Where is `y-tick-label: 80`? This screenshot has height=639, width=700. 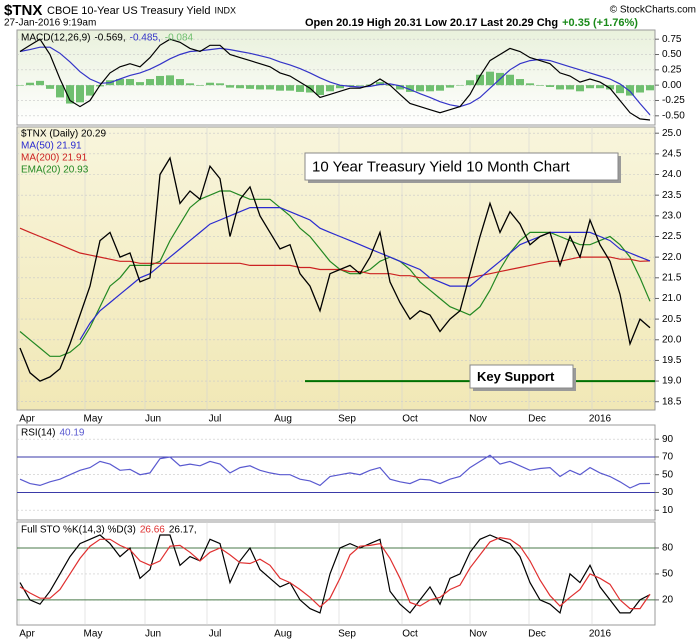 y-tick-label: 80 is located at coordinates (668, 548).